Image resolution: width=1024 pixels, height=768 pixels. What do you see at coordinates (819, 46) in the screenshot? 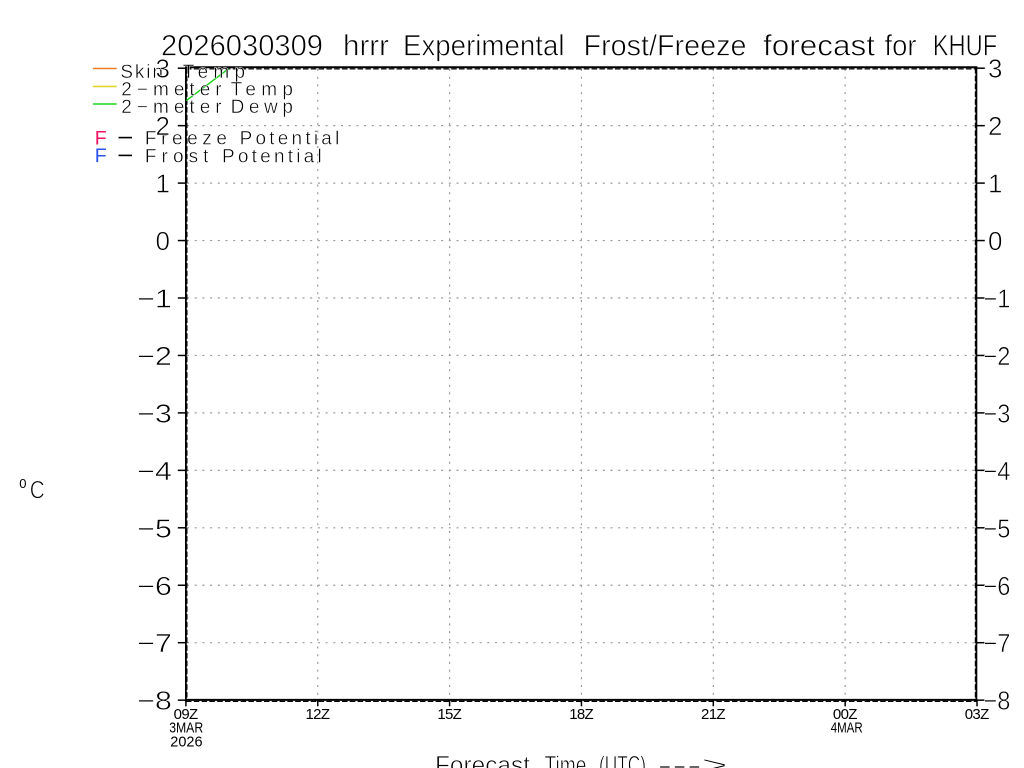
I see `svg-text: forecast` at bounding box center [819, 46].